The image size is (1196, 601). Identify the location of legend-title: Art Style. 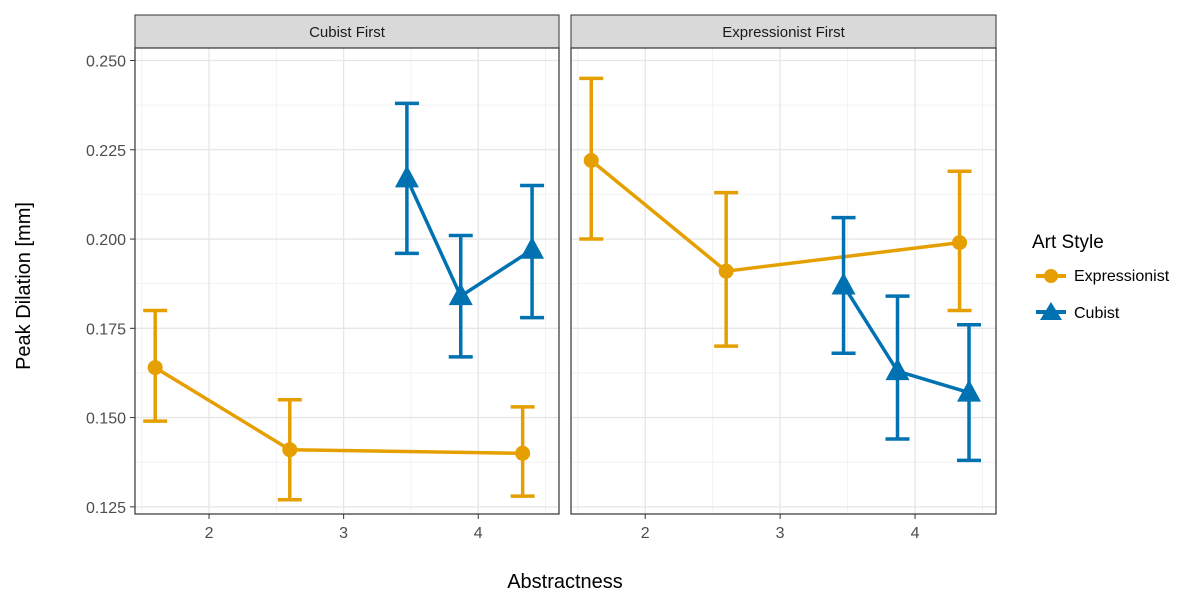
(1068, 242).